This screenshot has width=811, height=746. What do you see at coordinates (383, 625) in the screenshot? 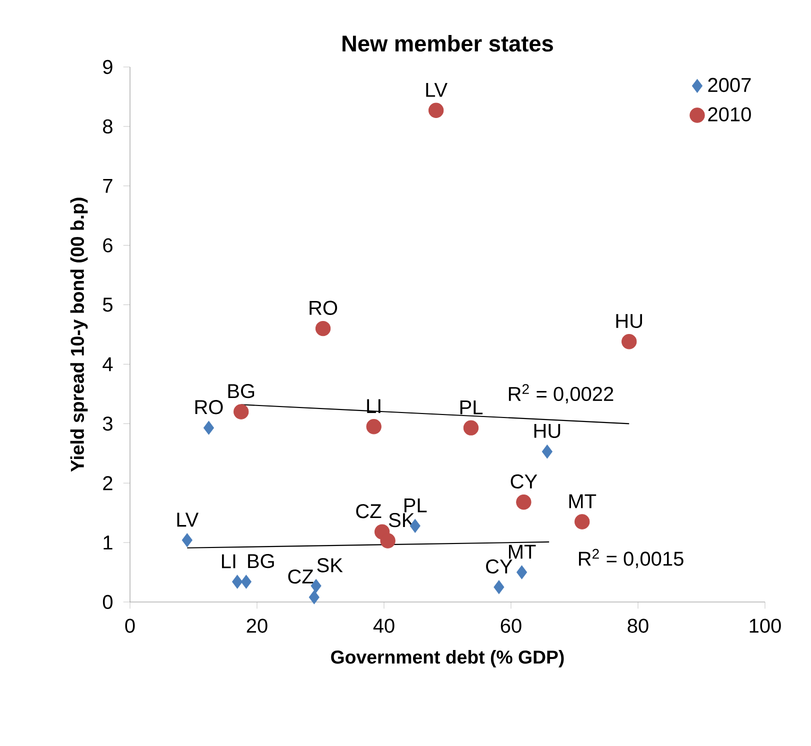
I see `x-tick-label: 40` at bounding box center [383, 625].